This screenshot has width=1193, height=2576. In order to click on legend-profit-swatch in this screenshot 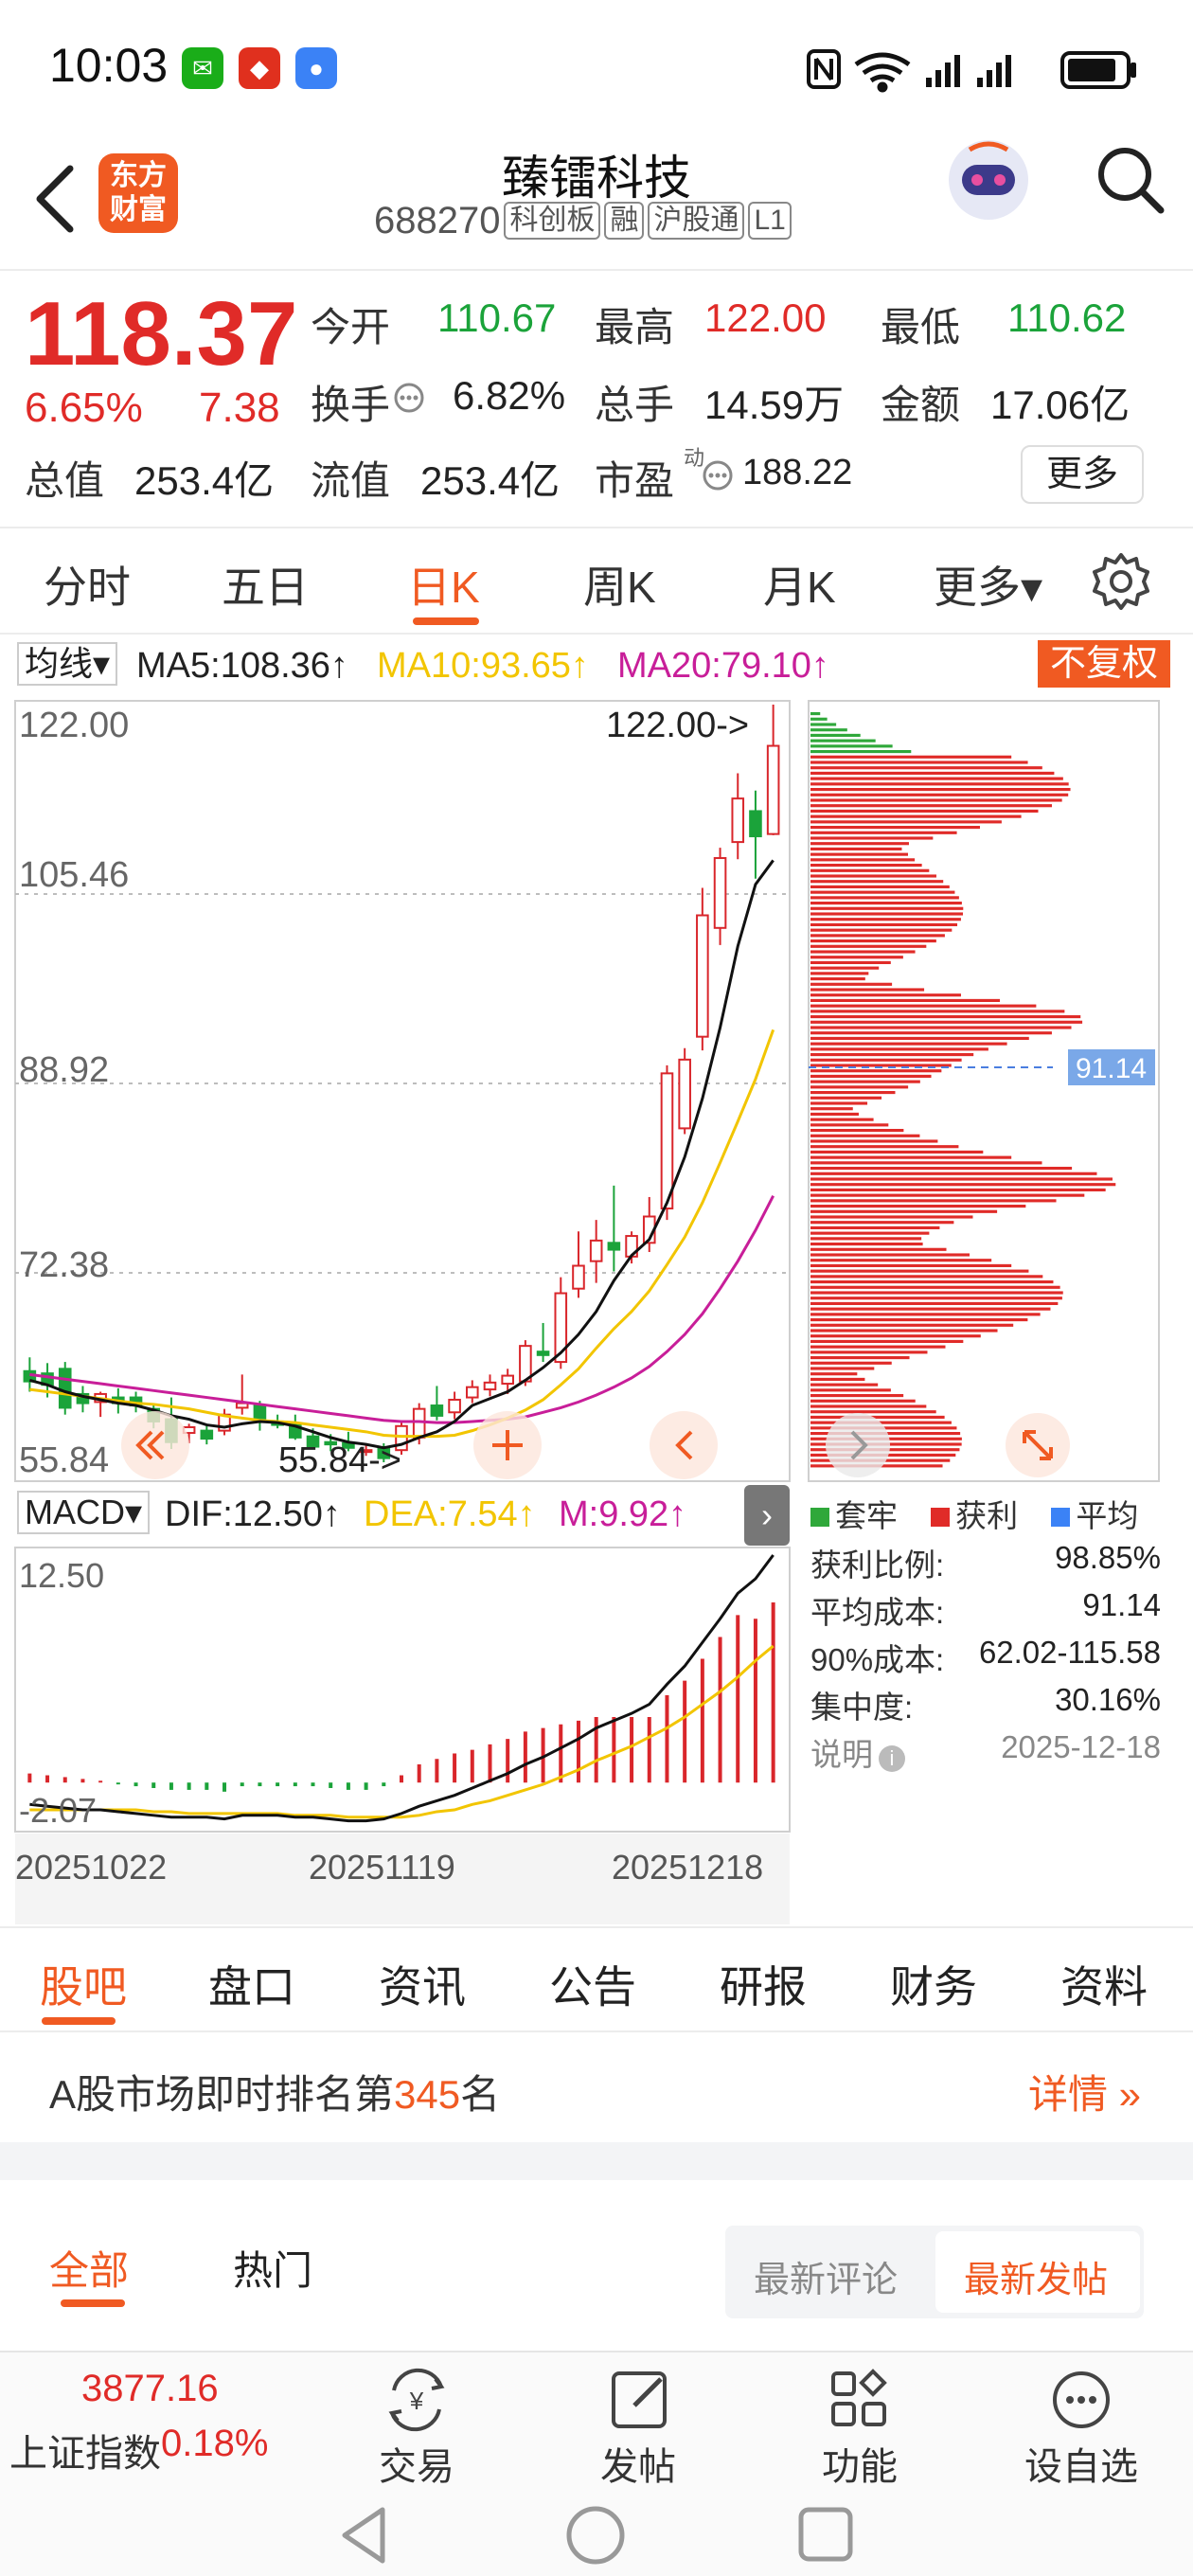, I will do `click(941, 1517)`.